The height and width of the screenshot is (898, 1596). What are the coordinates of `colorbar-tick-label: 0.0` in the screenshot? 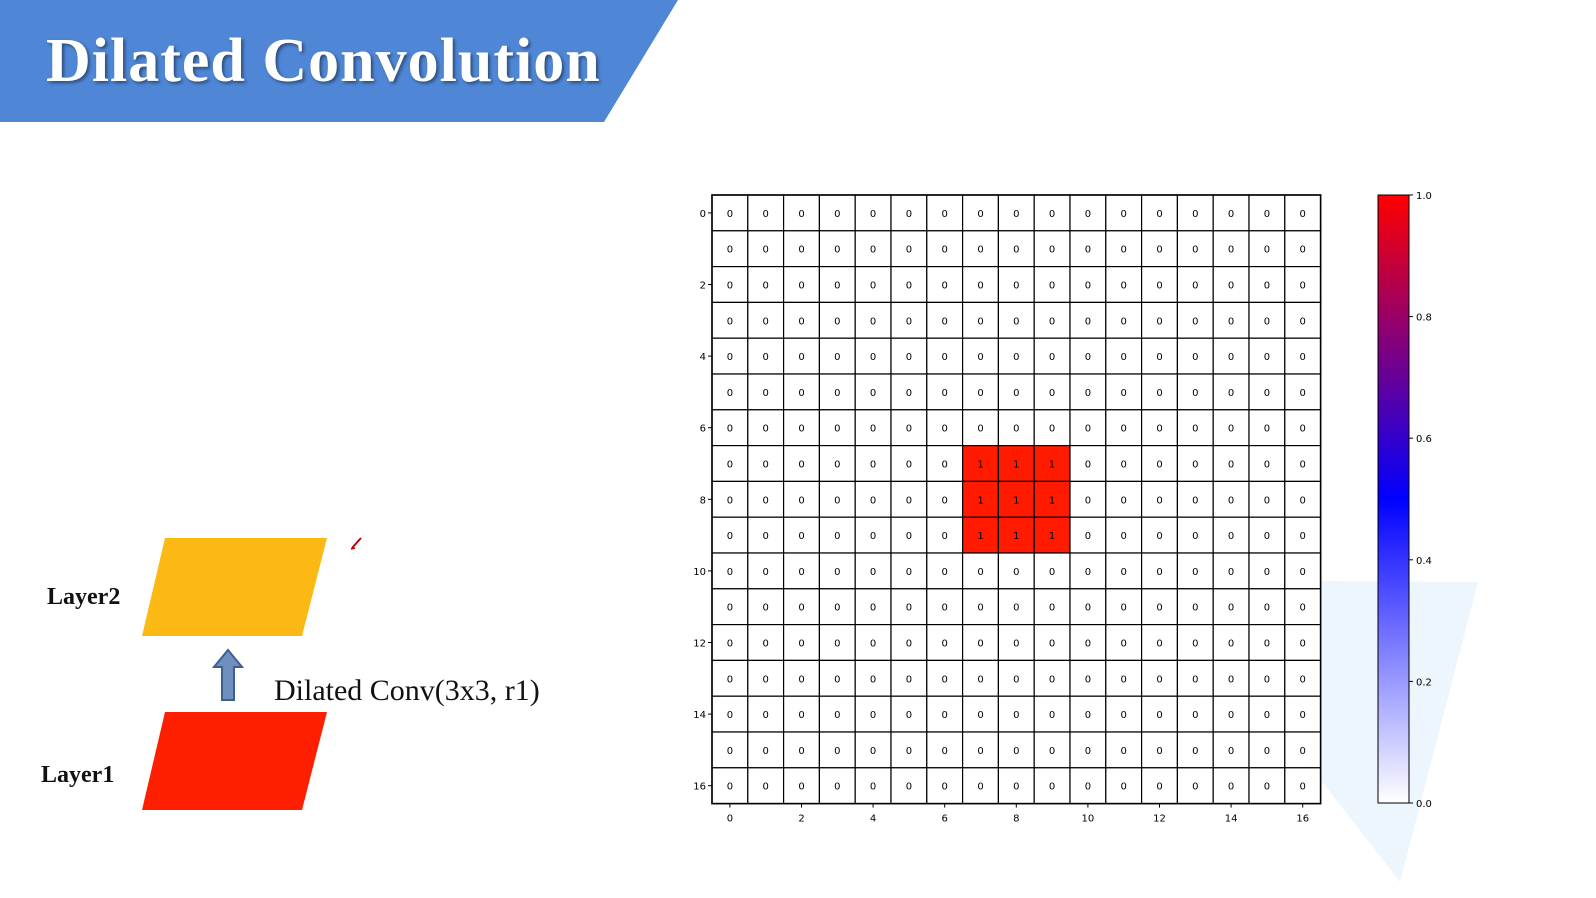 It's located at (1424, 804).